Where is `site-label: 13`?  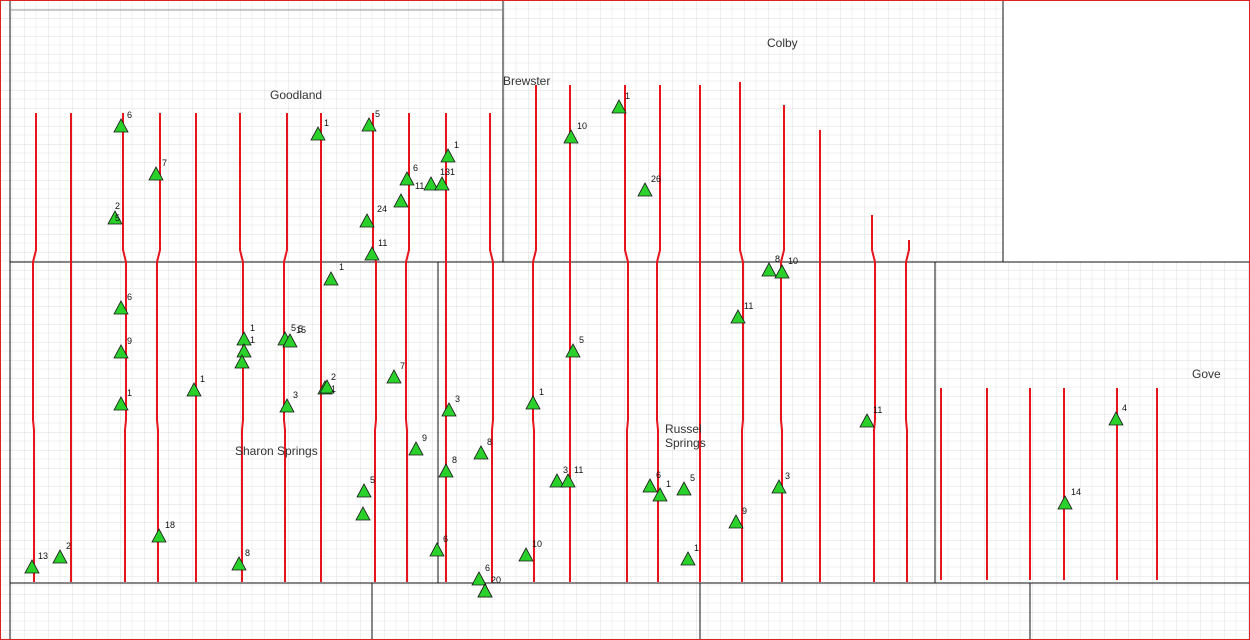
site-label: 13 is located at coordinates (445, 172).